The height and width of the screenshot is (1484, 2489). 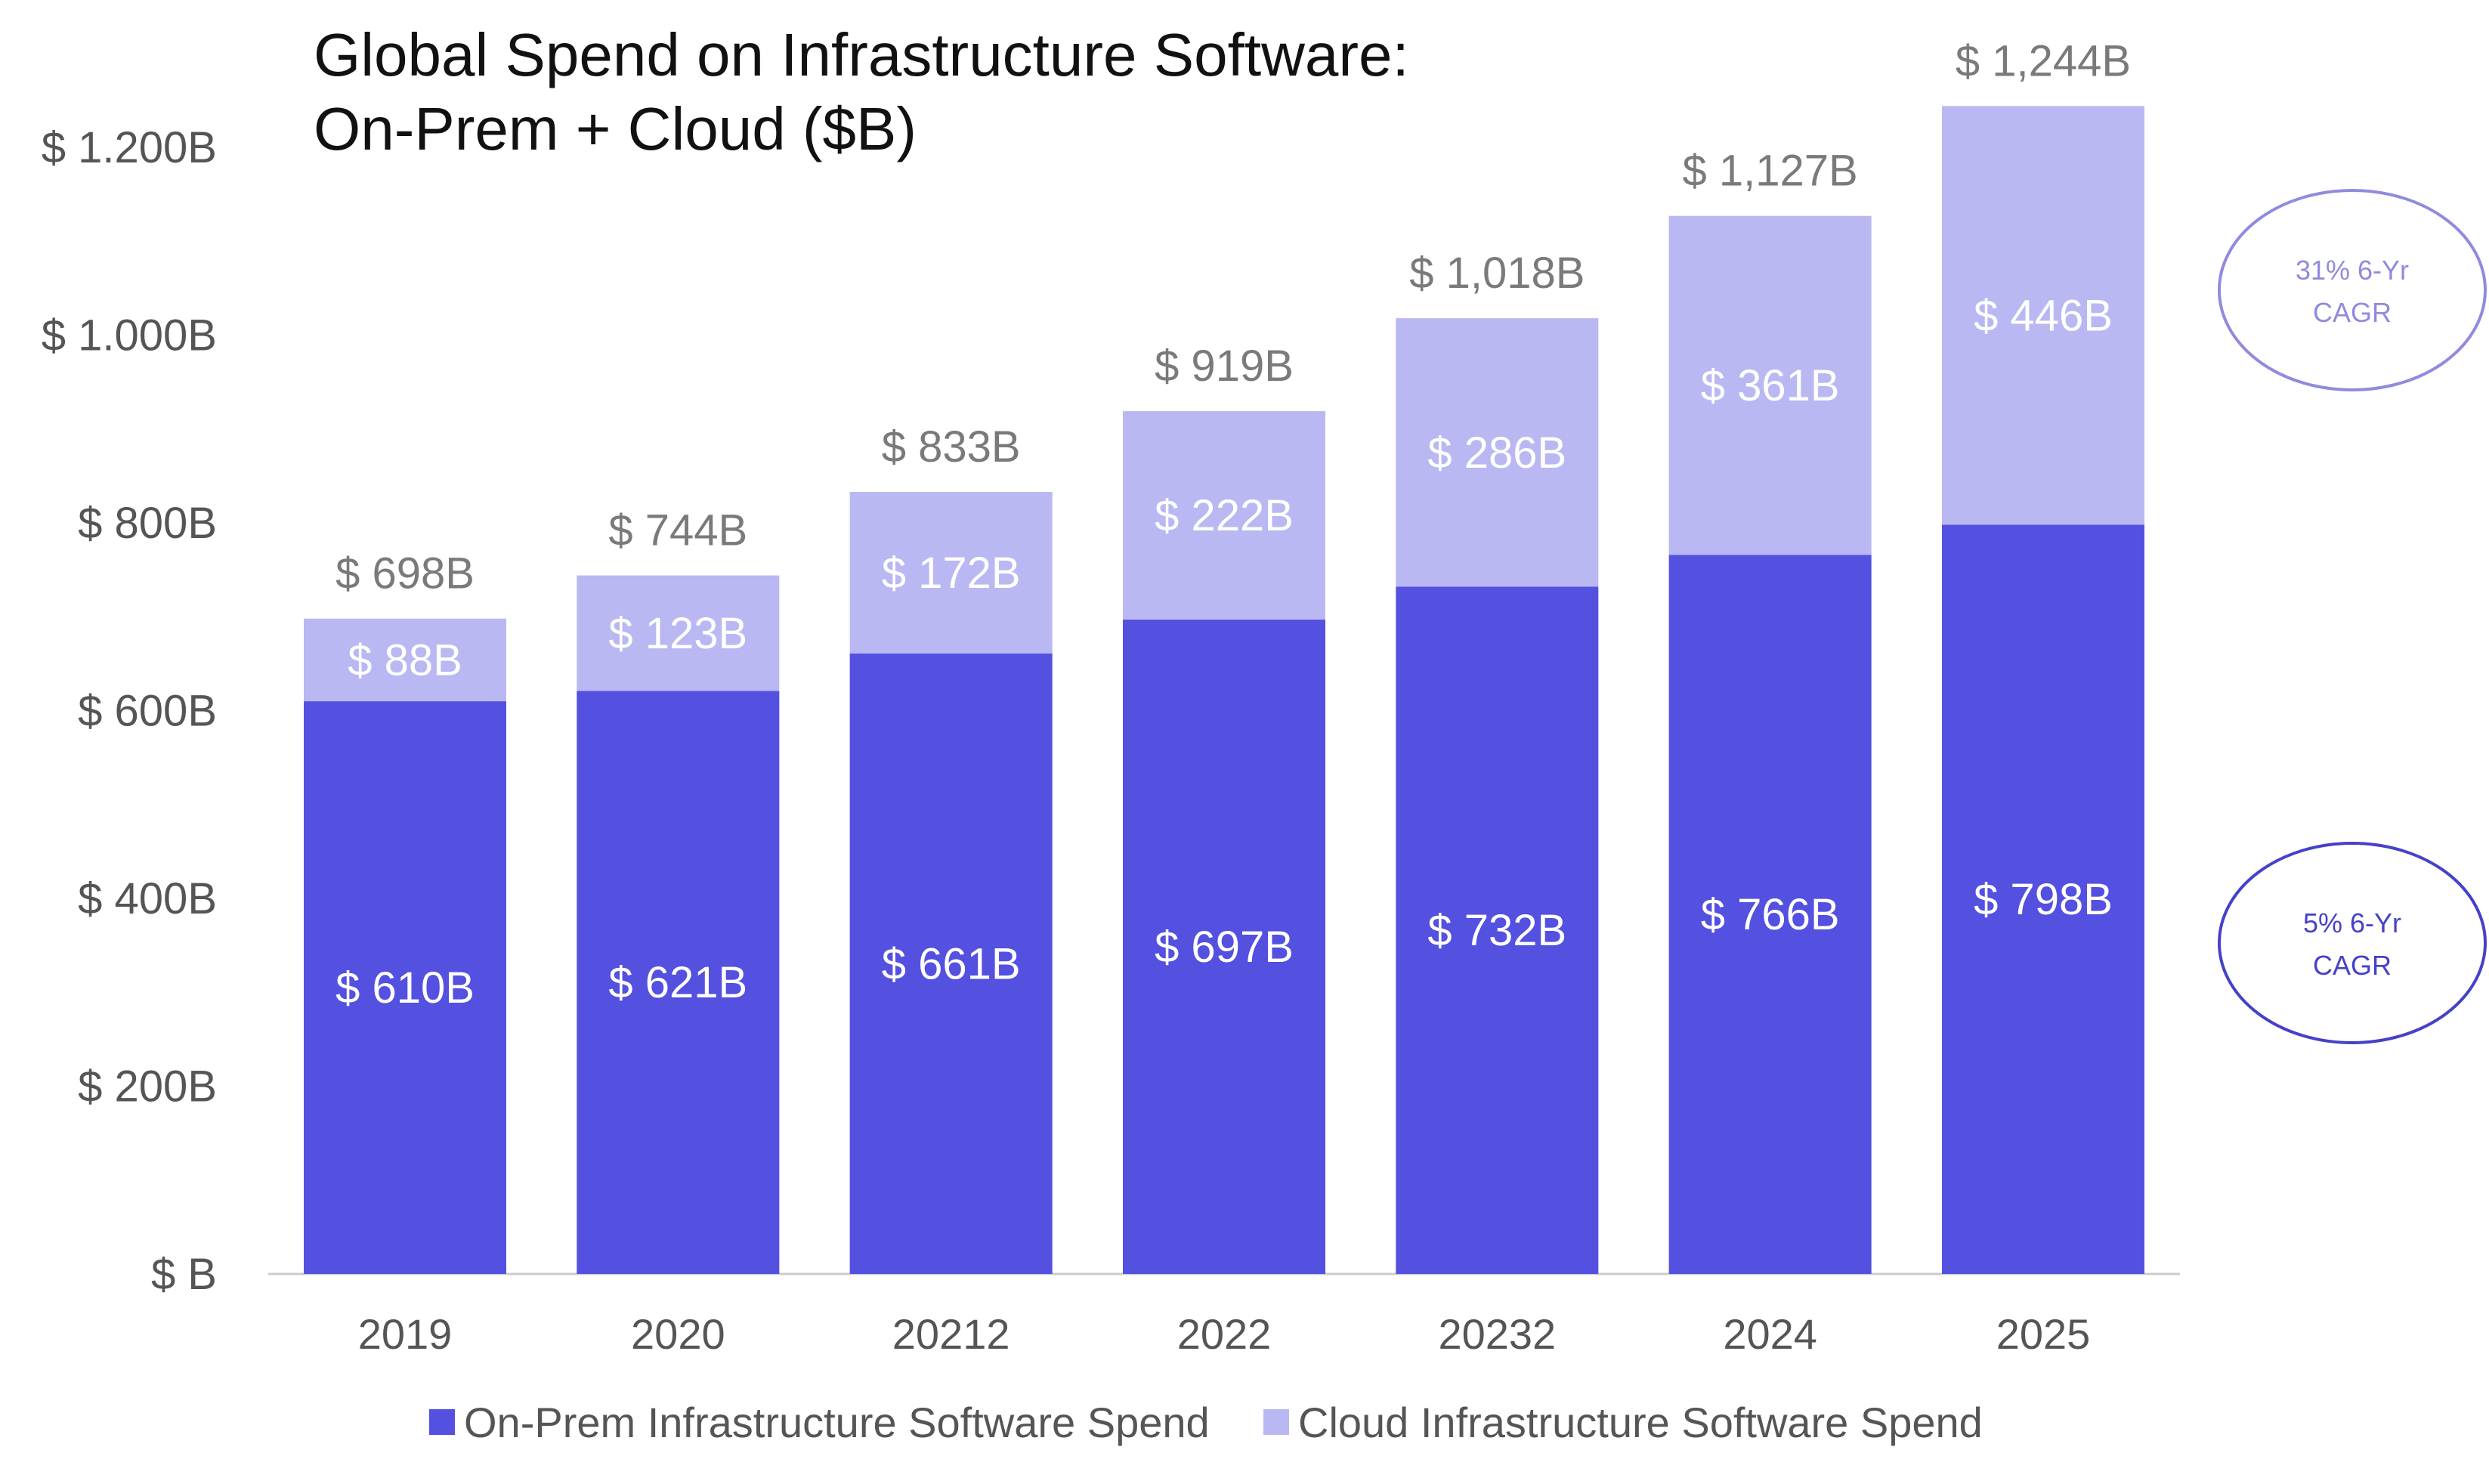 I want to click on data-label-cloud: $ 88B, so click(x=405, y=660).